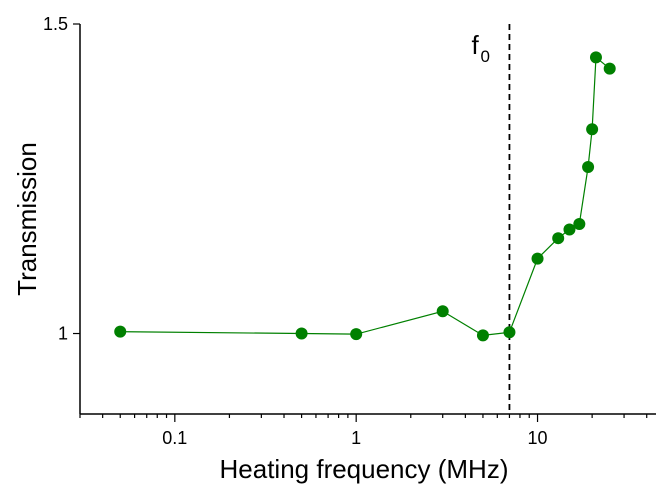 The width and height of the screenshot is (657, 490). I want to click on y-axis-label: Transmission, so click(27, 219).